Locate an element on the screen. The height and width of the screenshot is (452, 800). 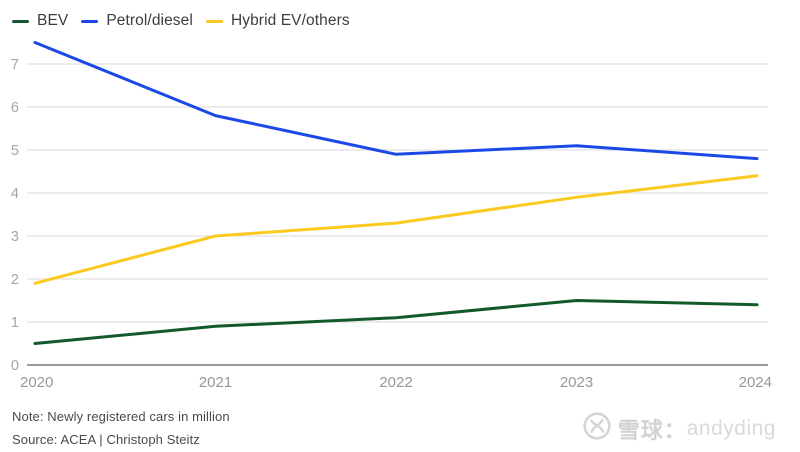
x-tick-label: 2020 is located at coordinates (36, 382).